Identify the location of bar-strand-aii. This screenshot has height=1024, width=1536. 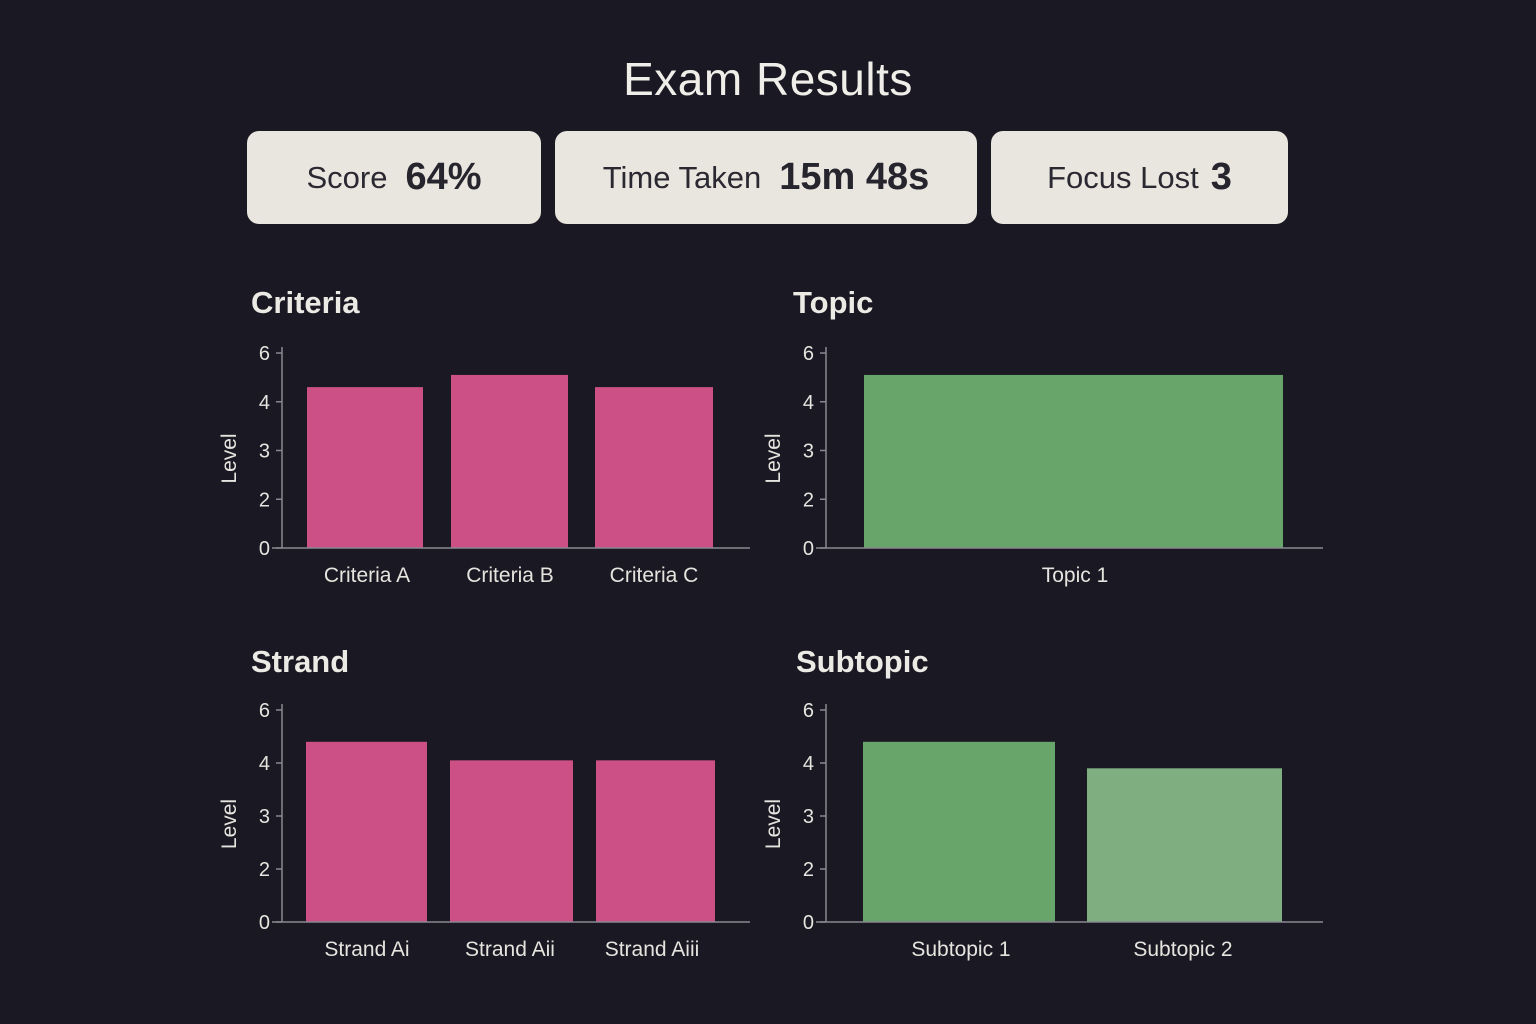
(511, 841).